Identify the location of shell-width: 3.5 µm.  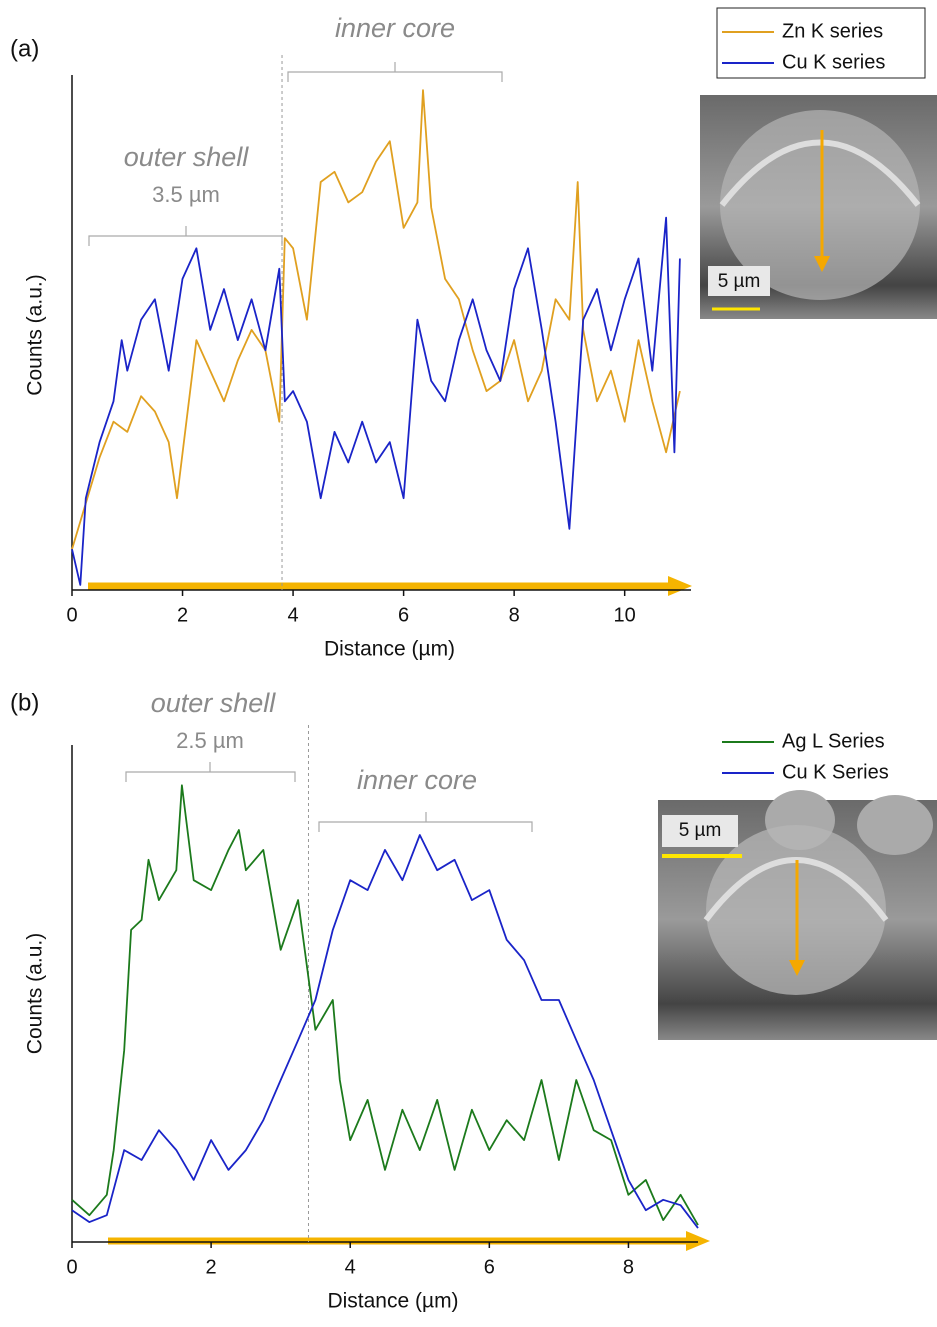
(186, 194).